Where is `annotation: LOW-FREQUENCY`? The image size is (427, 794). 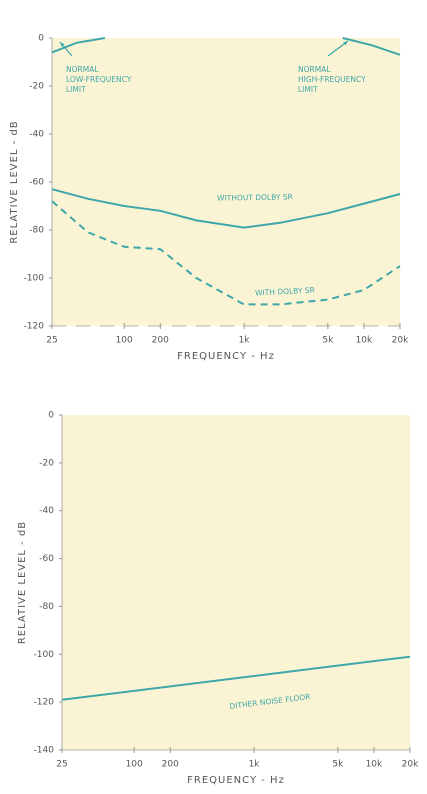
annotation: LOW-FREQUENCY is located at coordinates (99, 79).